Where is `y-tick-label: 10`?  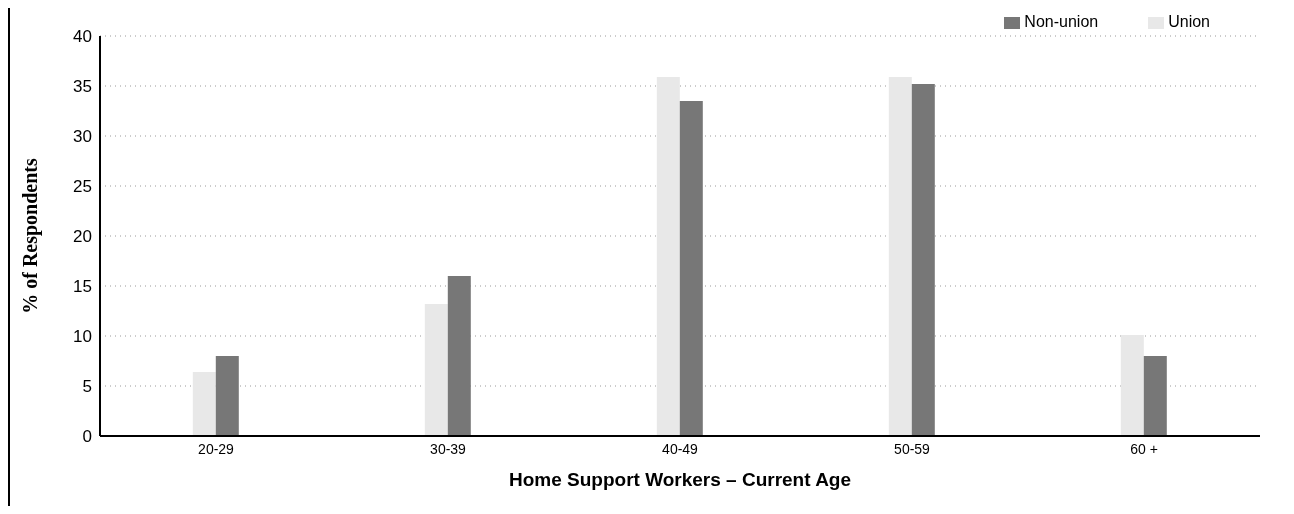
y-tick-label: 10 is located at coordinates (82, 337).